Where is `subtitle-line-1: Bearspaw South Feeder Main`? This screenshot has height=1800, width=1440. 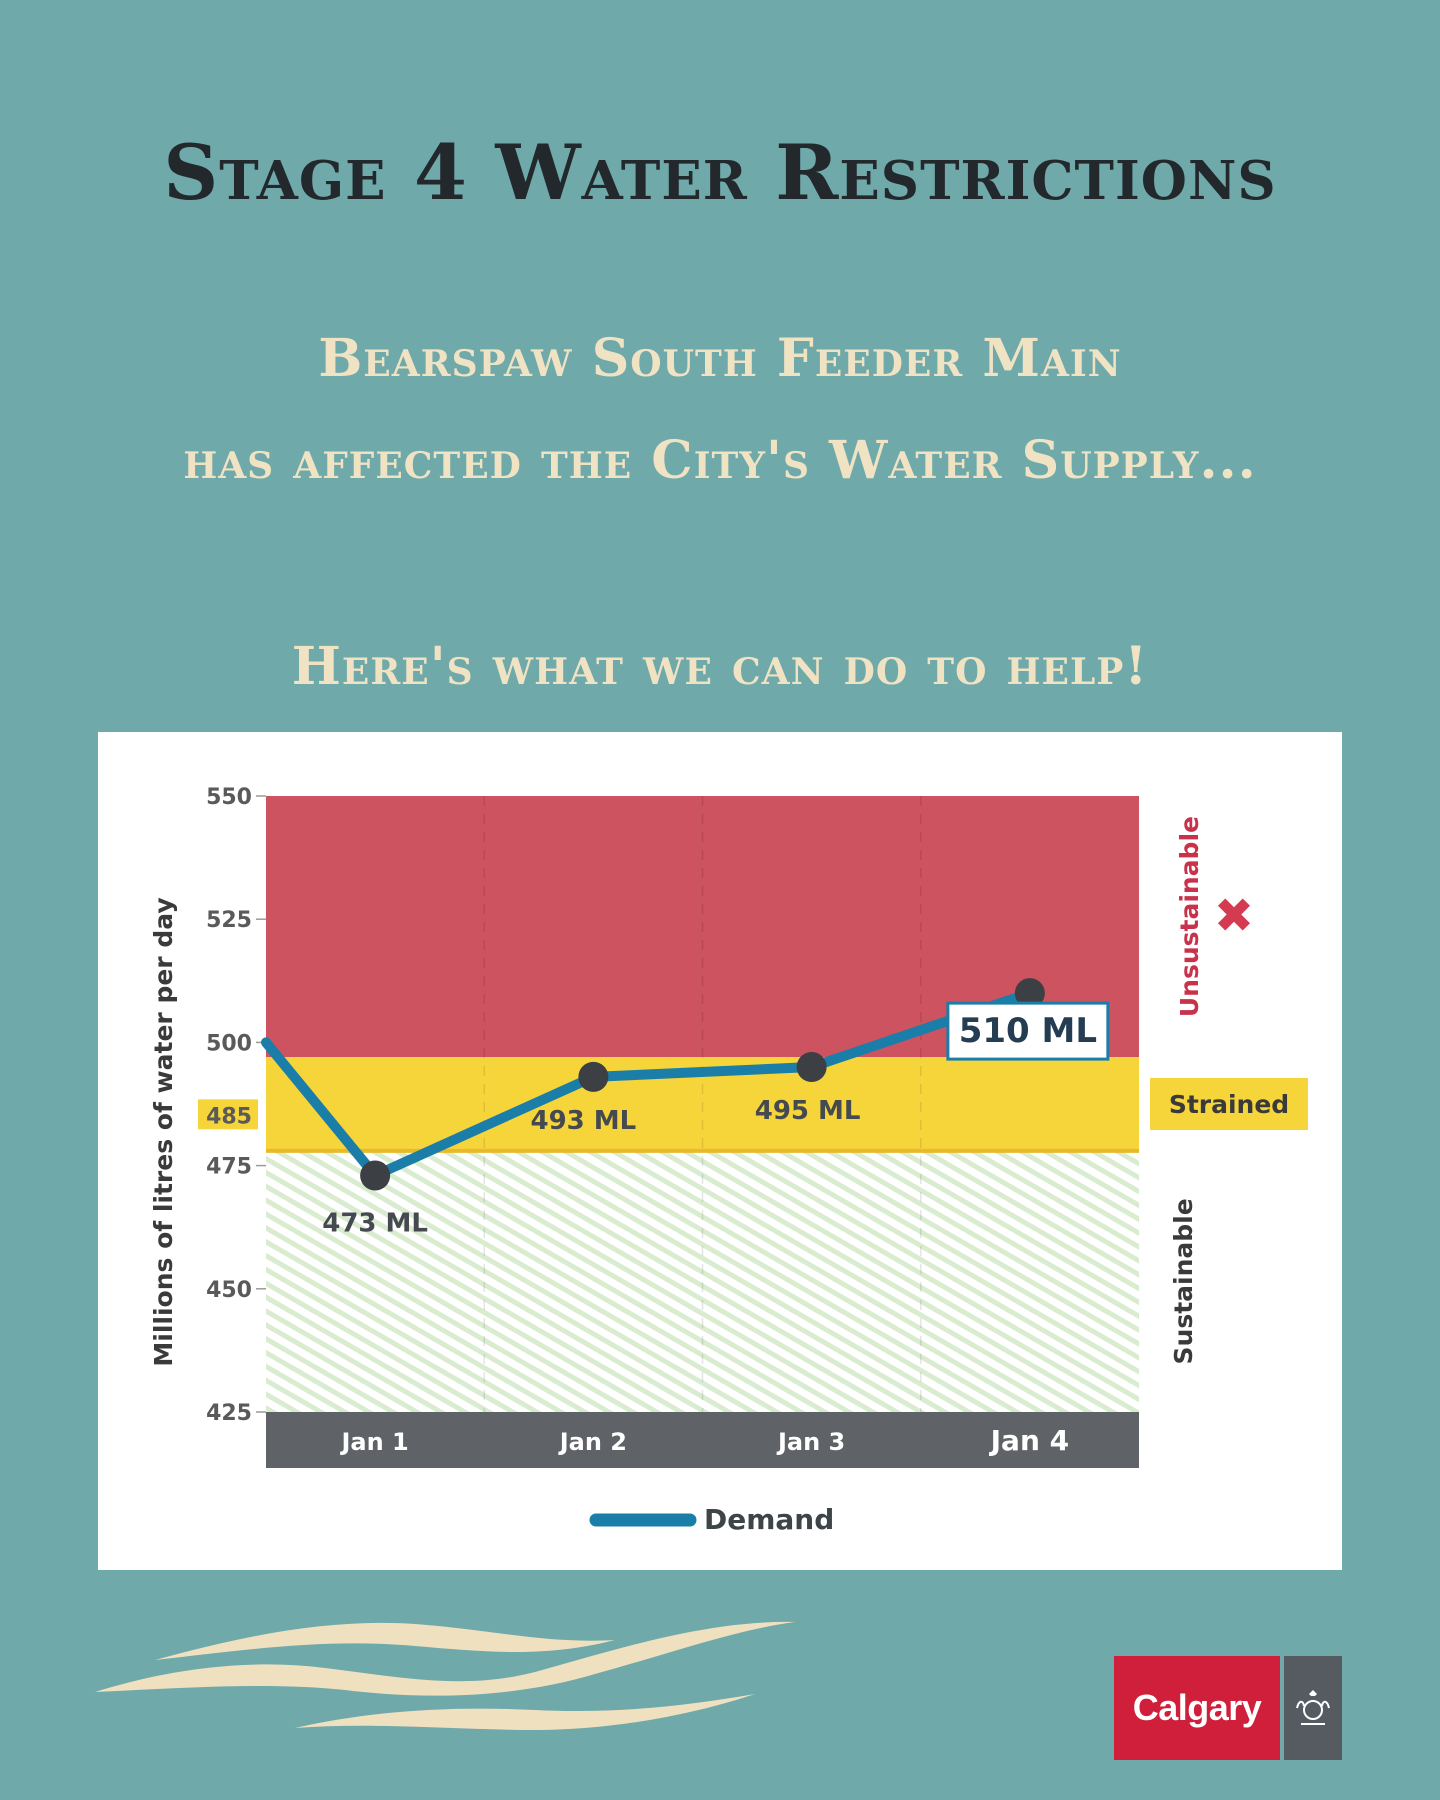
subtitle-line-1: Bearspaw South Feeder Main is located at coordinates (720, 358).